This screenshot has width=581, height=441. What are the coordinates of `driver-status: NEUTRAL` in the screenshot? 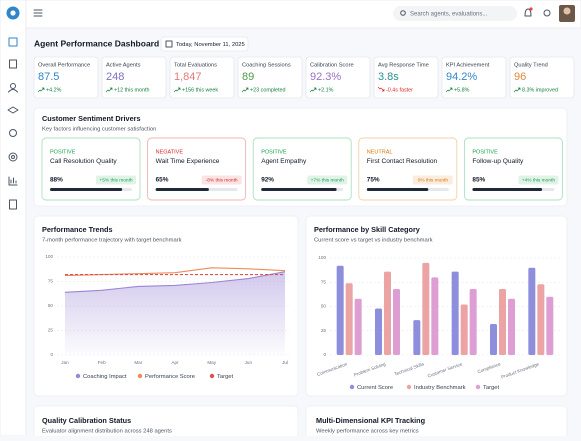 It's located at (380, 152).